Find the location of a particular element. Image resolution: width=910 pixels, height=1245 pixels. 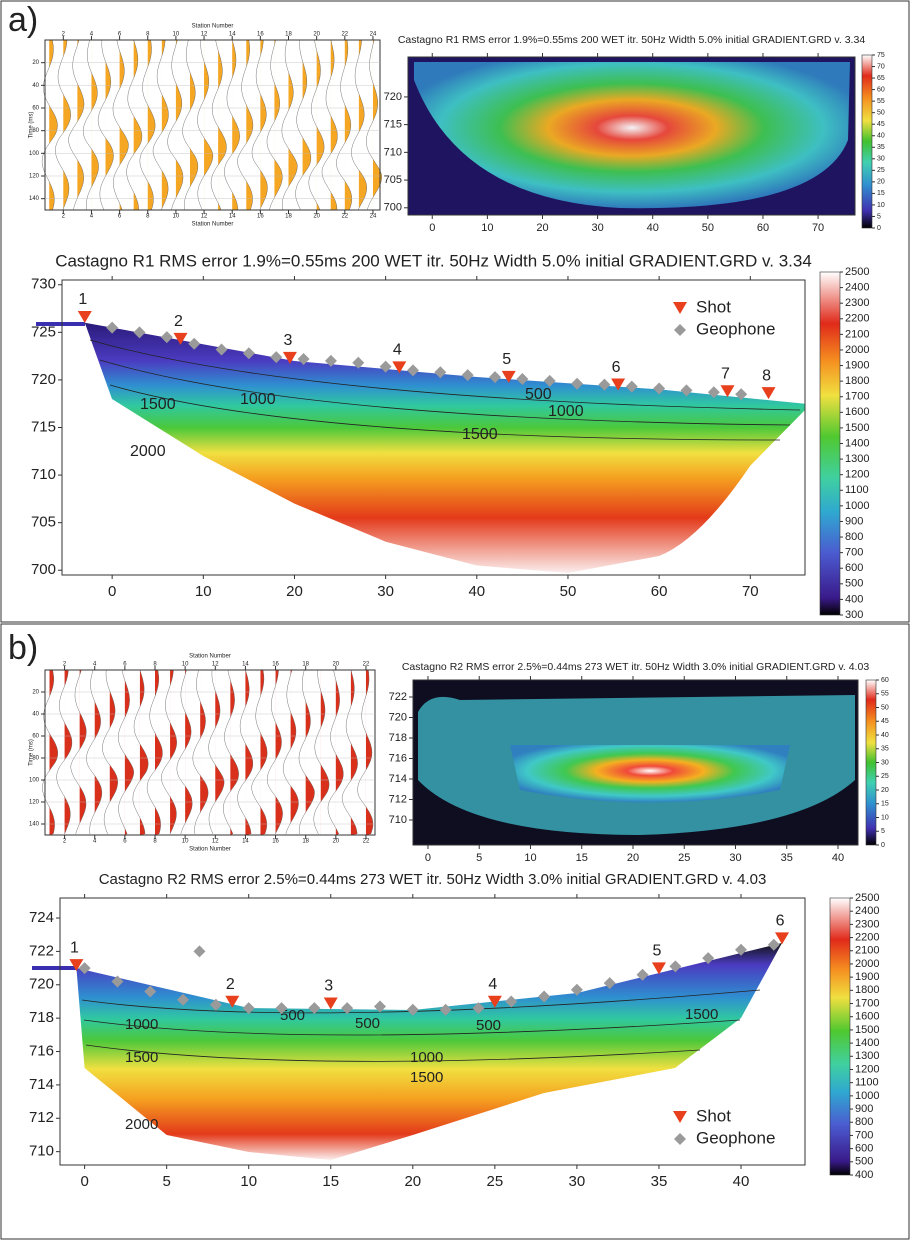

contour-line is located at coordinates (421, 1025).